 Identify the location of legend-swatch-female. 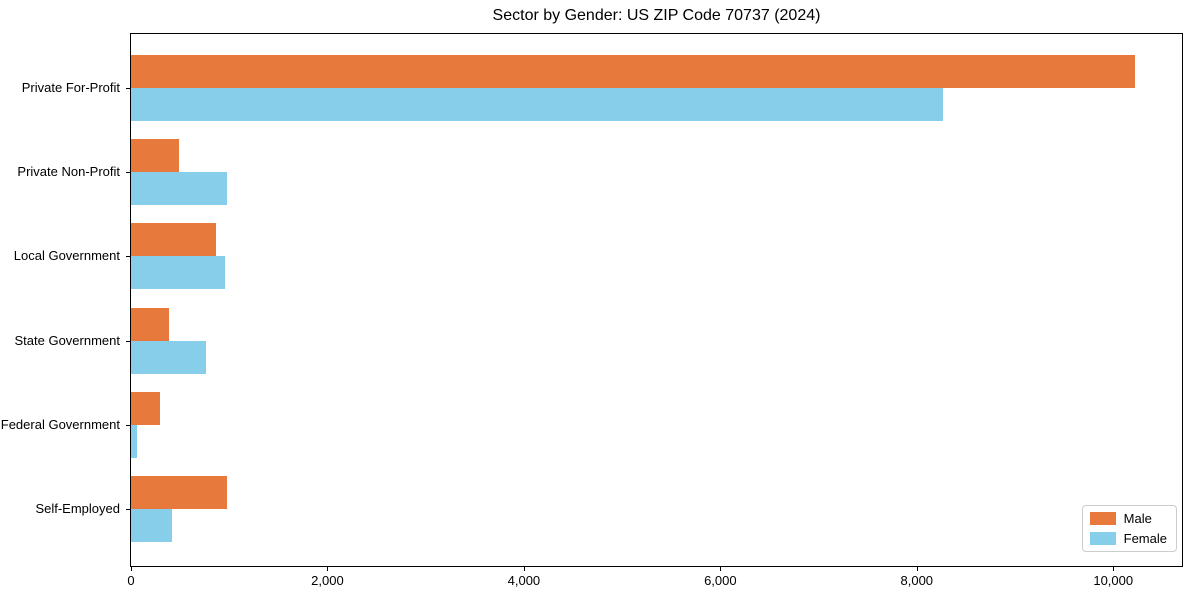
(1102, 538).